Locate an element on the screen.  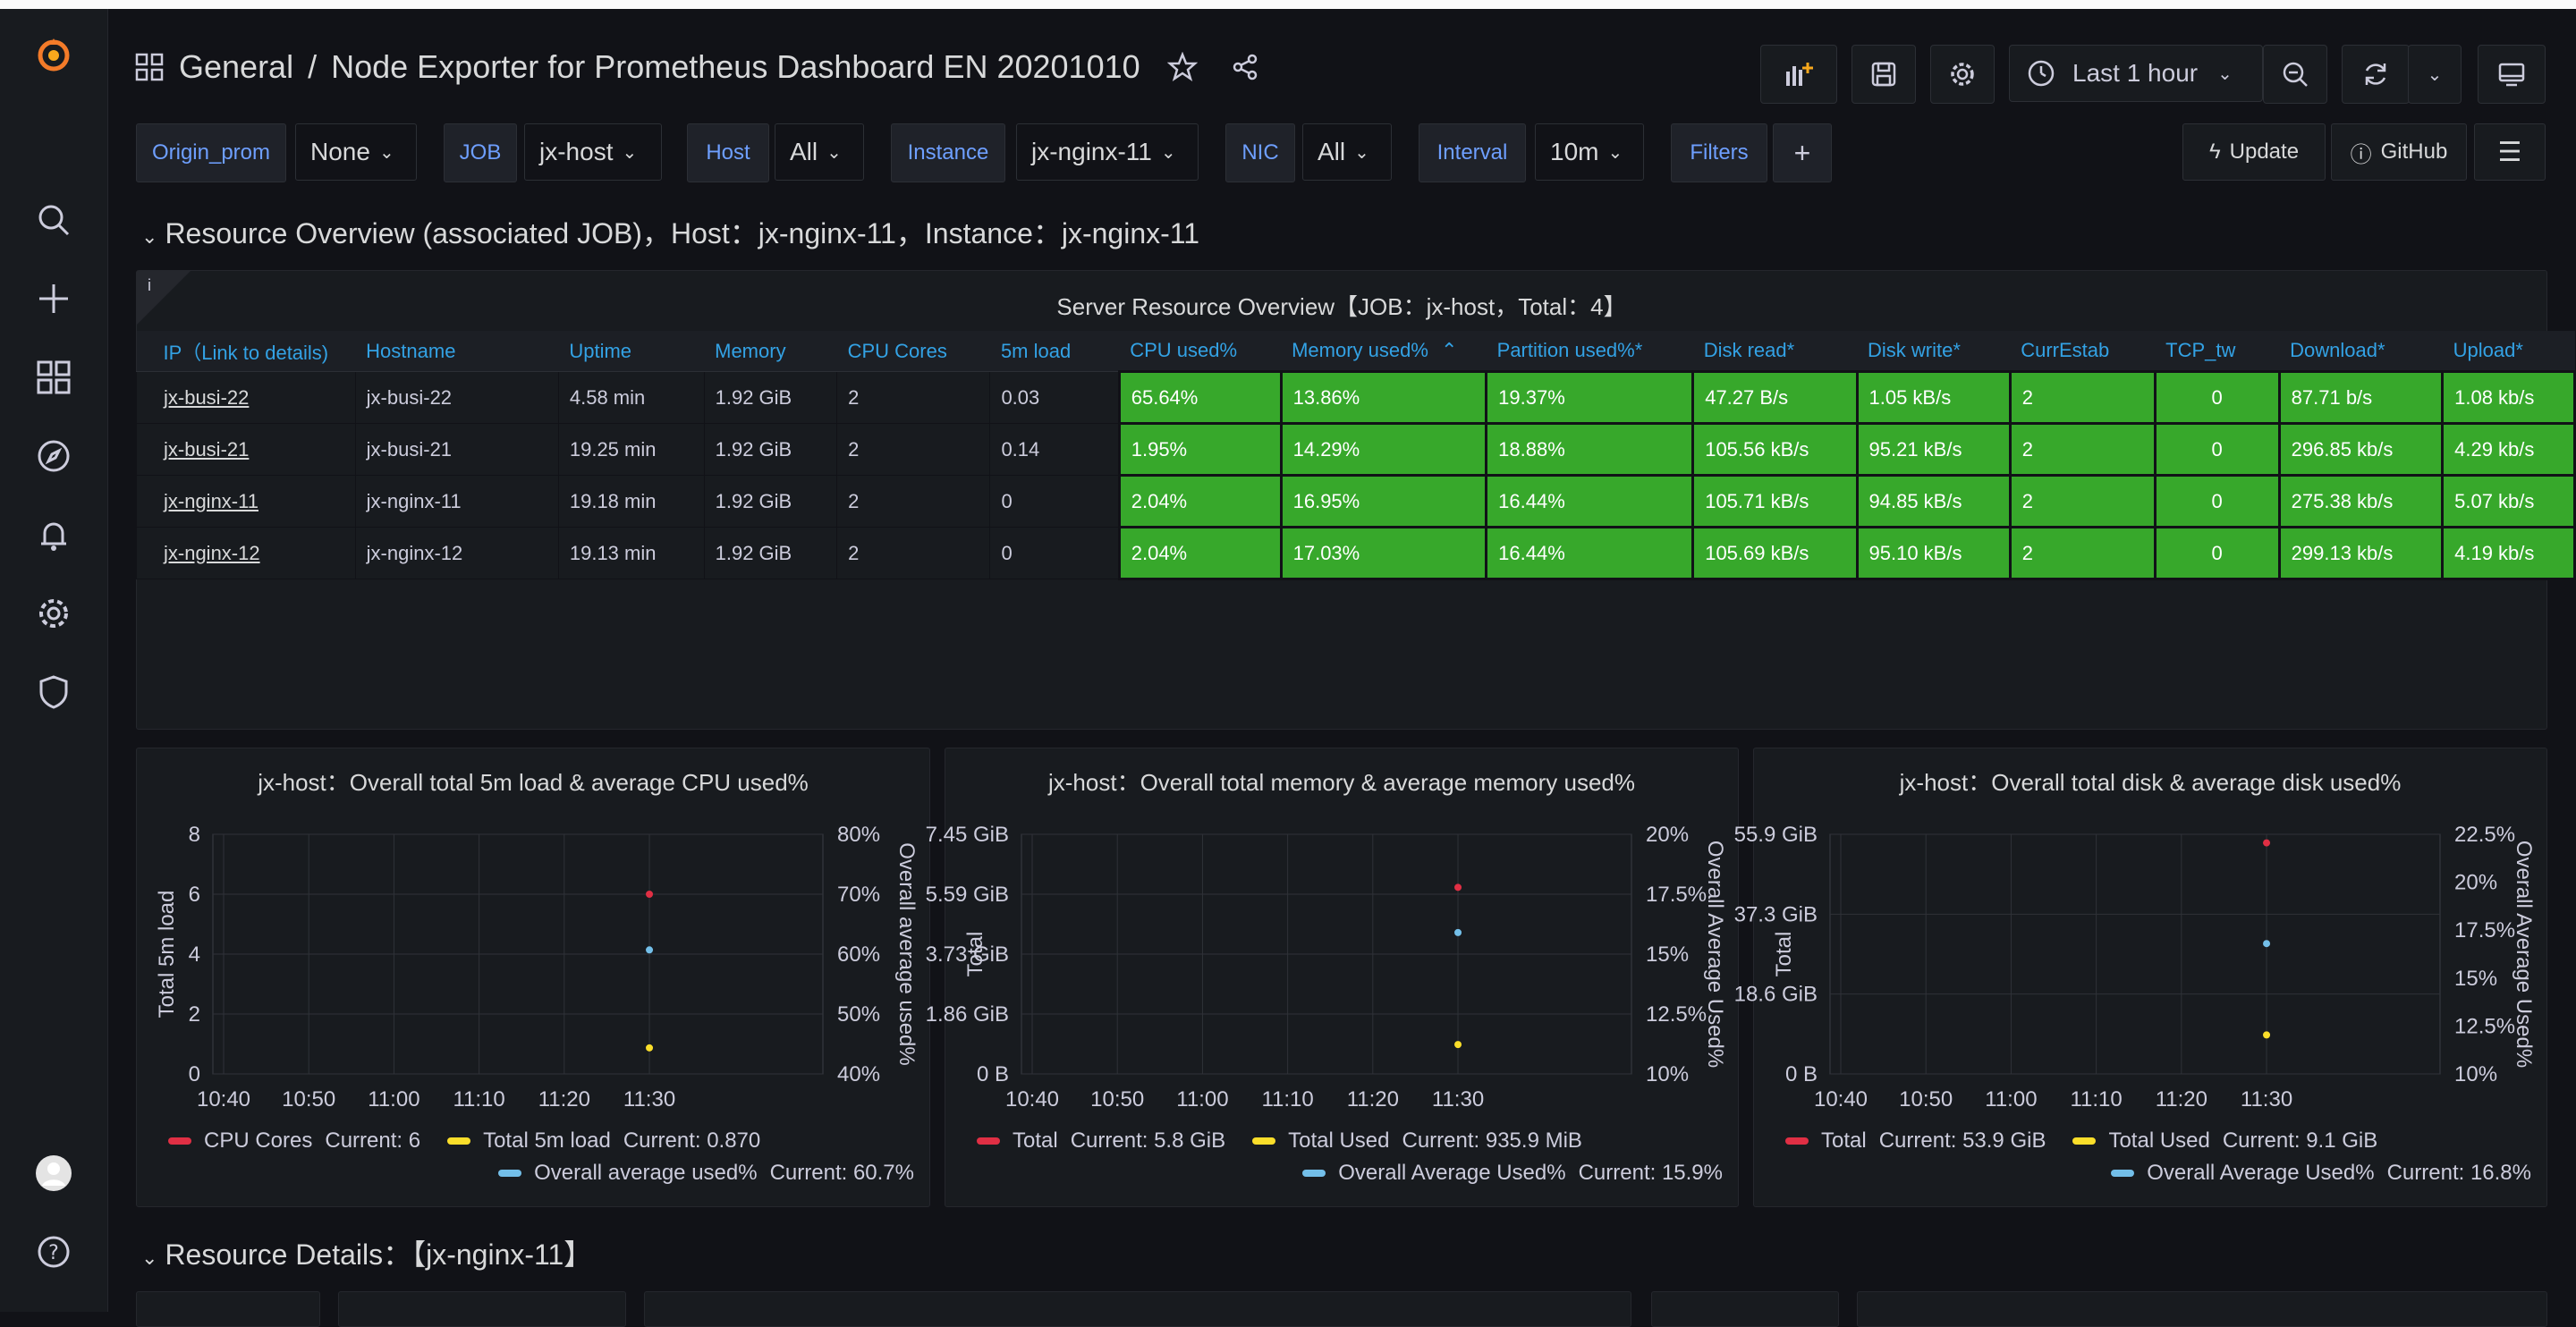
column-header: CPU used% is located at coordinates (1200, 351).